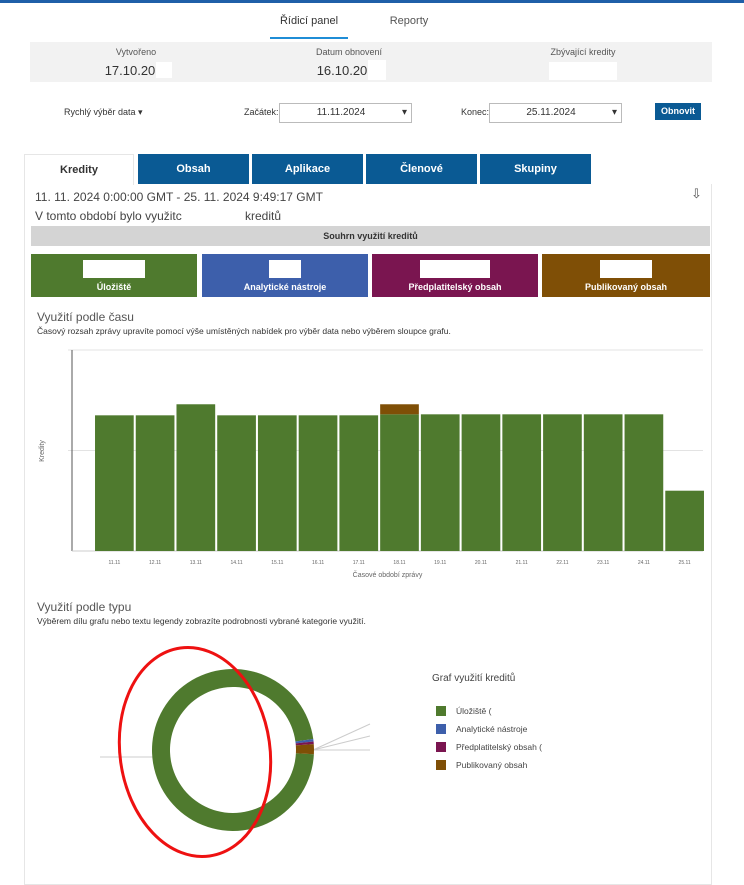 The image size is (744, 885). I want to click on card-label: Publikovaný obsah, so click(626, 287).